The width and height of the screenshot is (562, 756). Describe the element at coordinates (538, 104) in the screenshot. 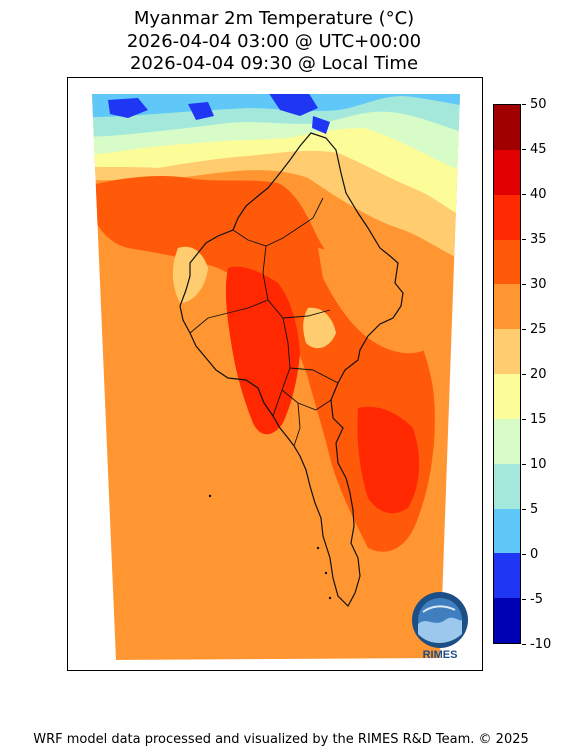

I see `colorbar-tick-label: 50` at that location.